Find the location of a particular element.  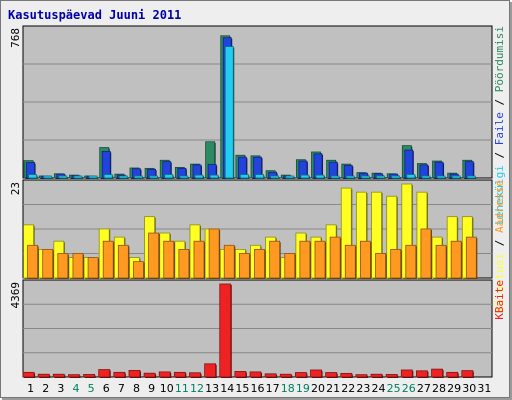

x-tick-label: 21 is located at coordinates (333, 388).